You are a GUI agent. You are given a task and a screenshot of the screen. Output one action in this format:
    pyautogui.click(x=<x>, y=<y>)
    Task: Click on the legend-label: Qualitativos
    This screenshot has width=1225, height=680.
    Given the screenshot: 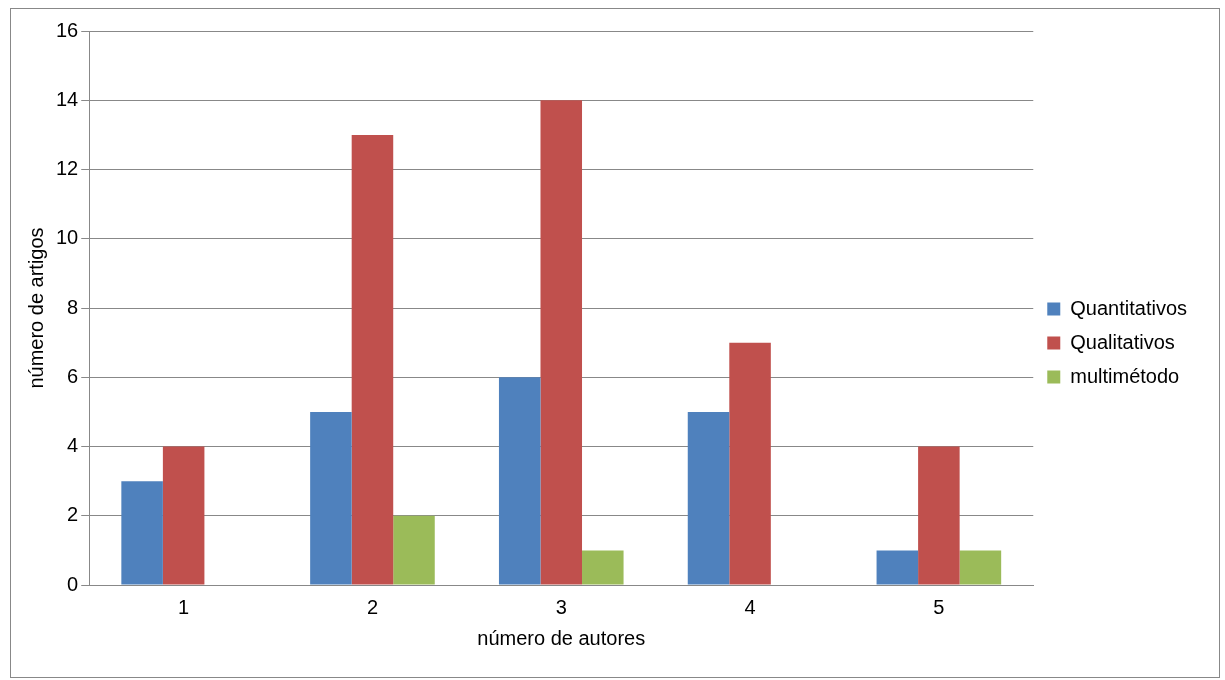 What is the action you would take?
    pyautogui.click(x=1122, y=341)
    